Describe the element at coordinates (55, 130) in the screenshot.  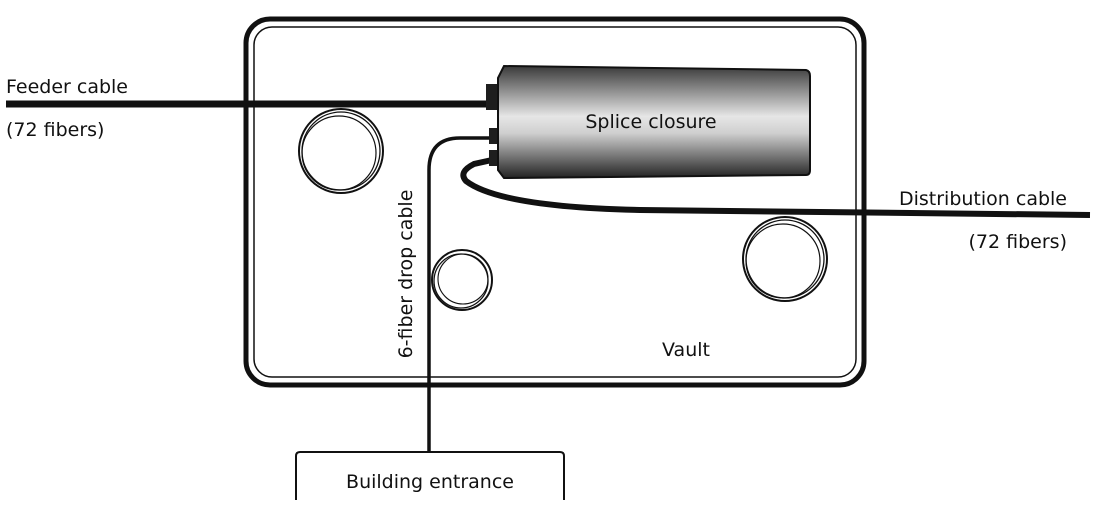
I see `feeder-fibers-label: (72 fibers)` at that location.